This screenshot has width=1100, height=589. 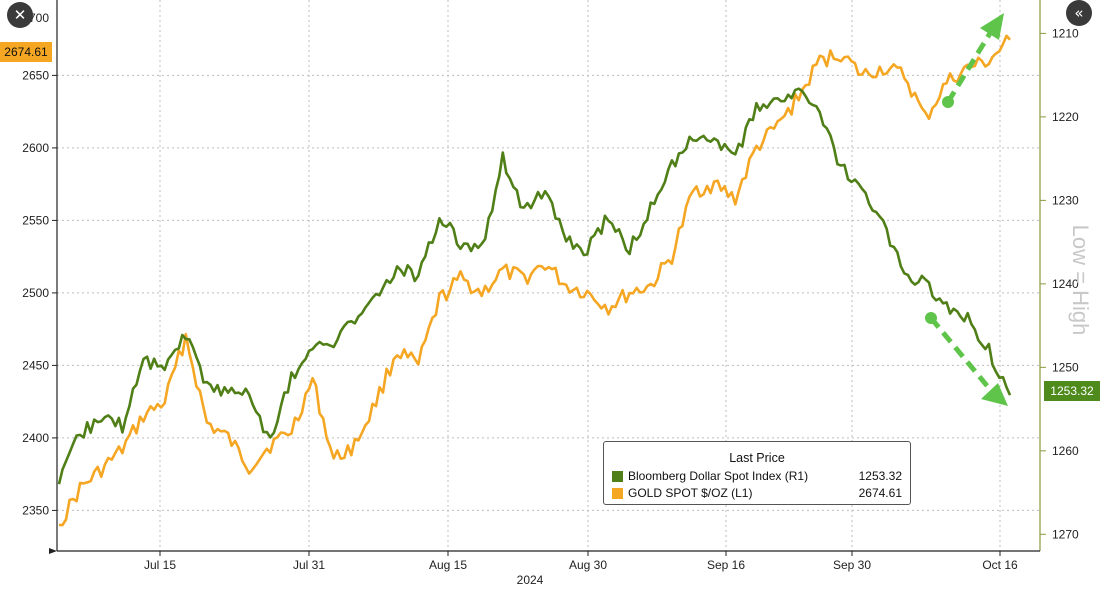 I want to click on low-equals-high-annotation: Low = High, so click(x=1080, y=280).